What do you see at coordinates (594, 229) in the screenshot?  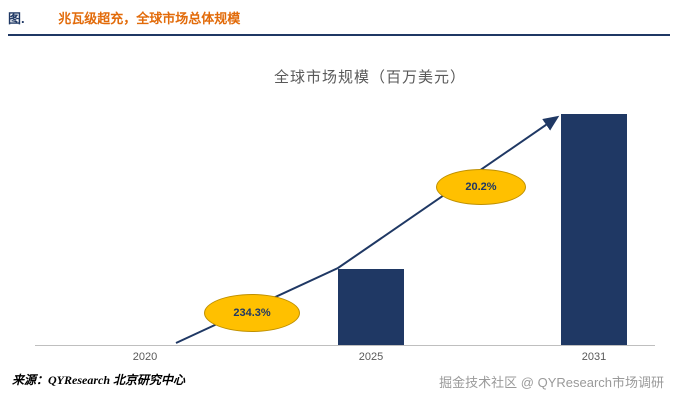 I see `bar-2031` at bounding box center [594, 229].